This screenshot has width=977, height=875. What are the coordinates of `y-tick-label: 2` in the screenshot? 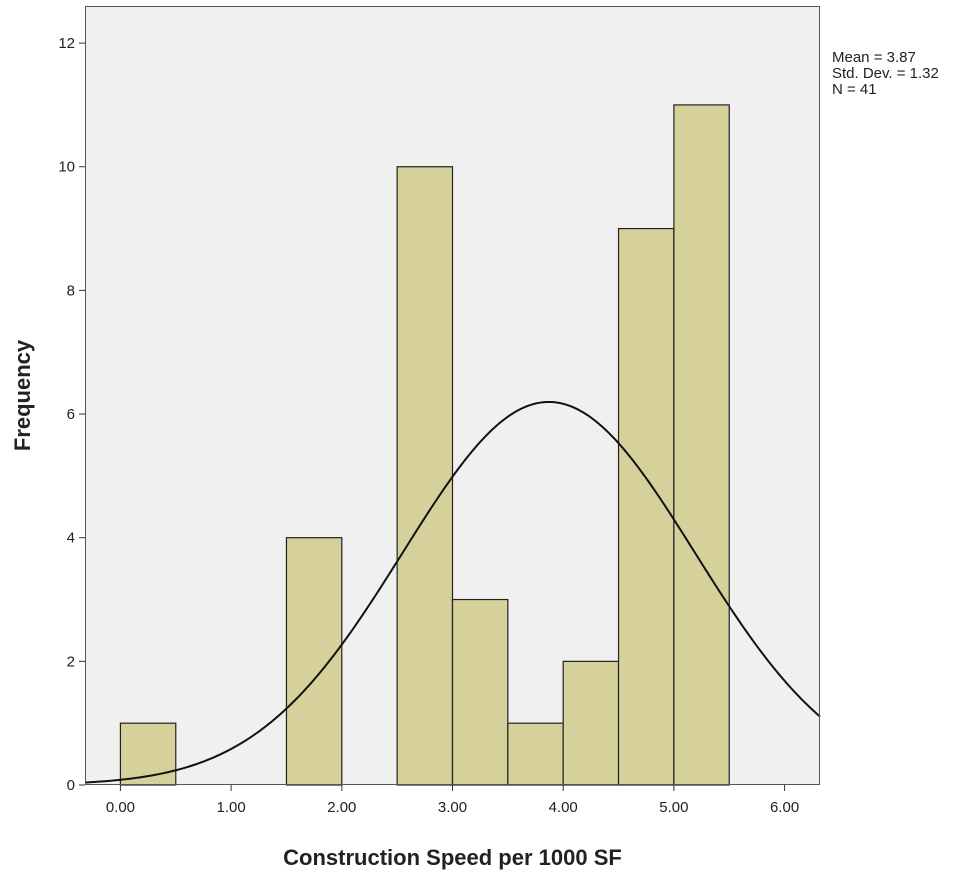 It's located at (71, 661).